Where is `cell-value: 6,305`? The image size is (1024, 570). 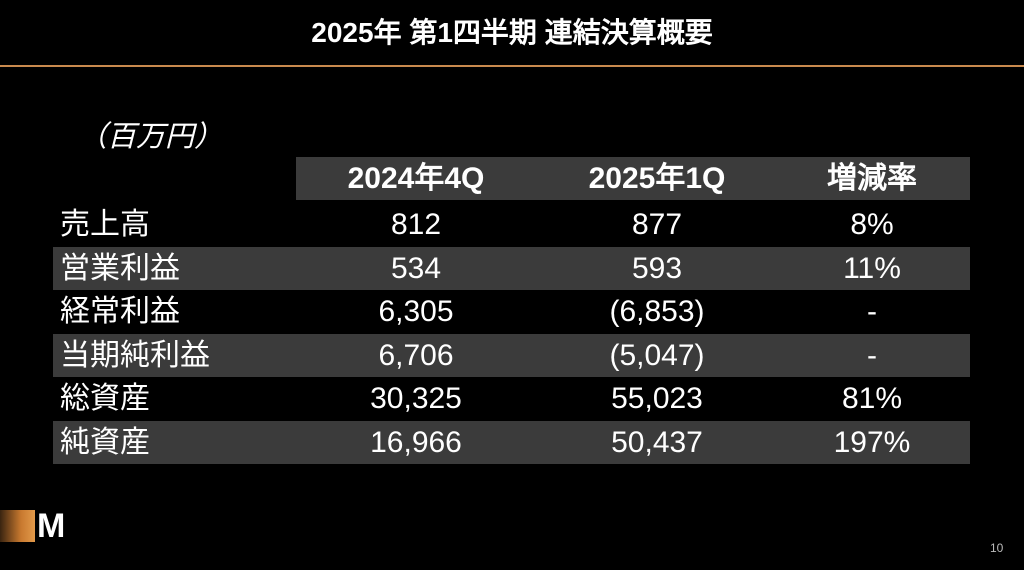
cell-value: 6,305 is located at coordinates (416, 312).